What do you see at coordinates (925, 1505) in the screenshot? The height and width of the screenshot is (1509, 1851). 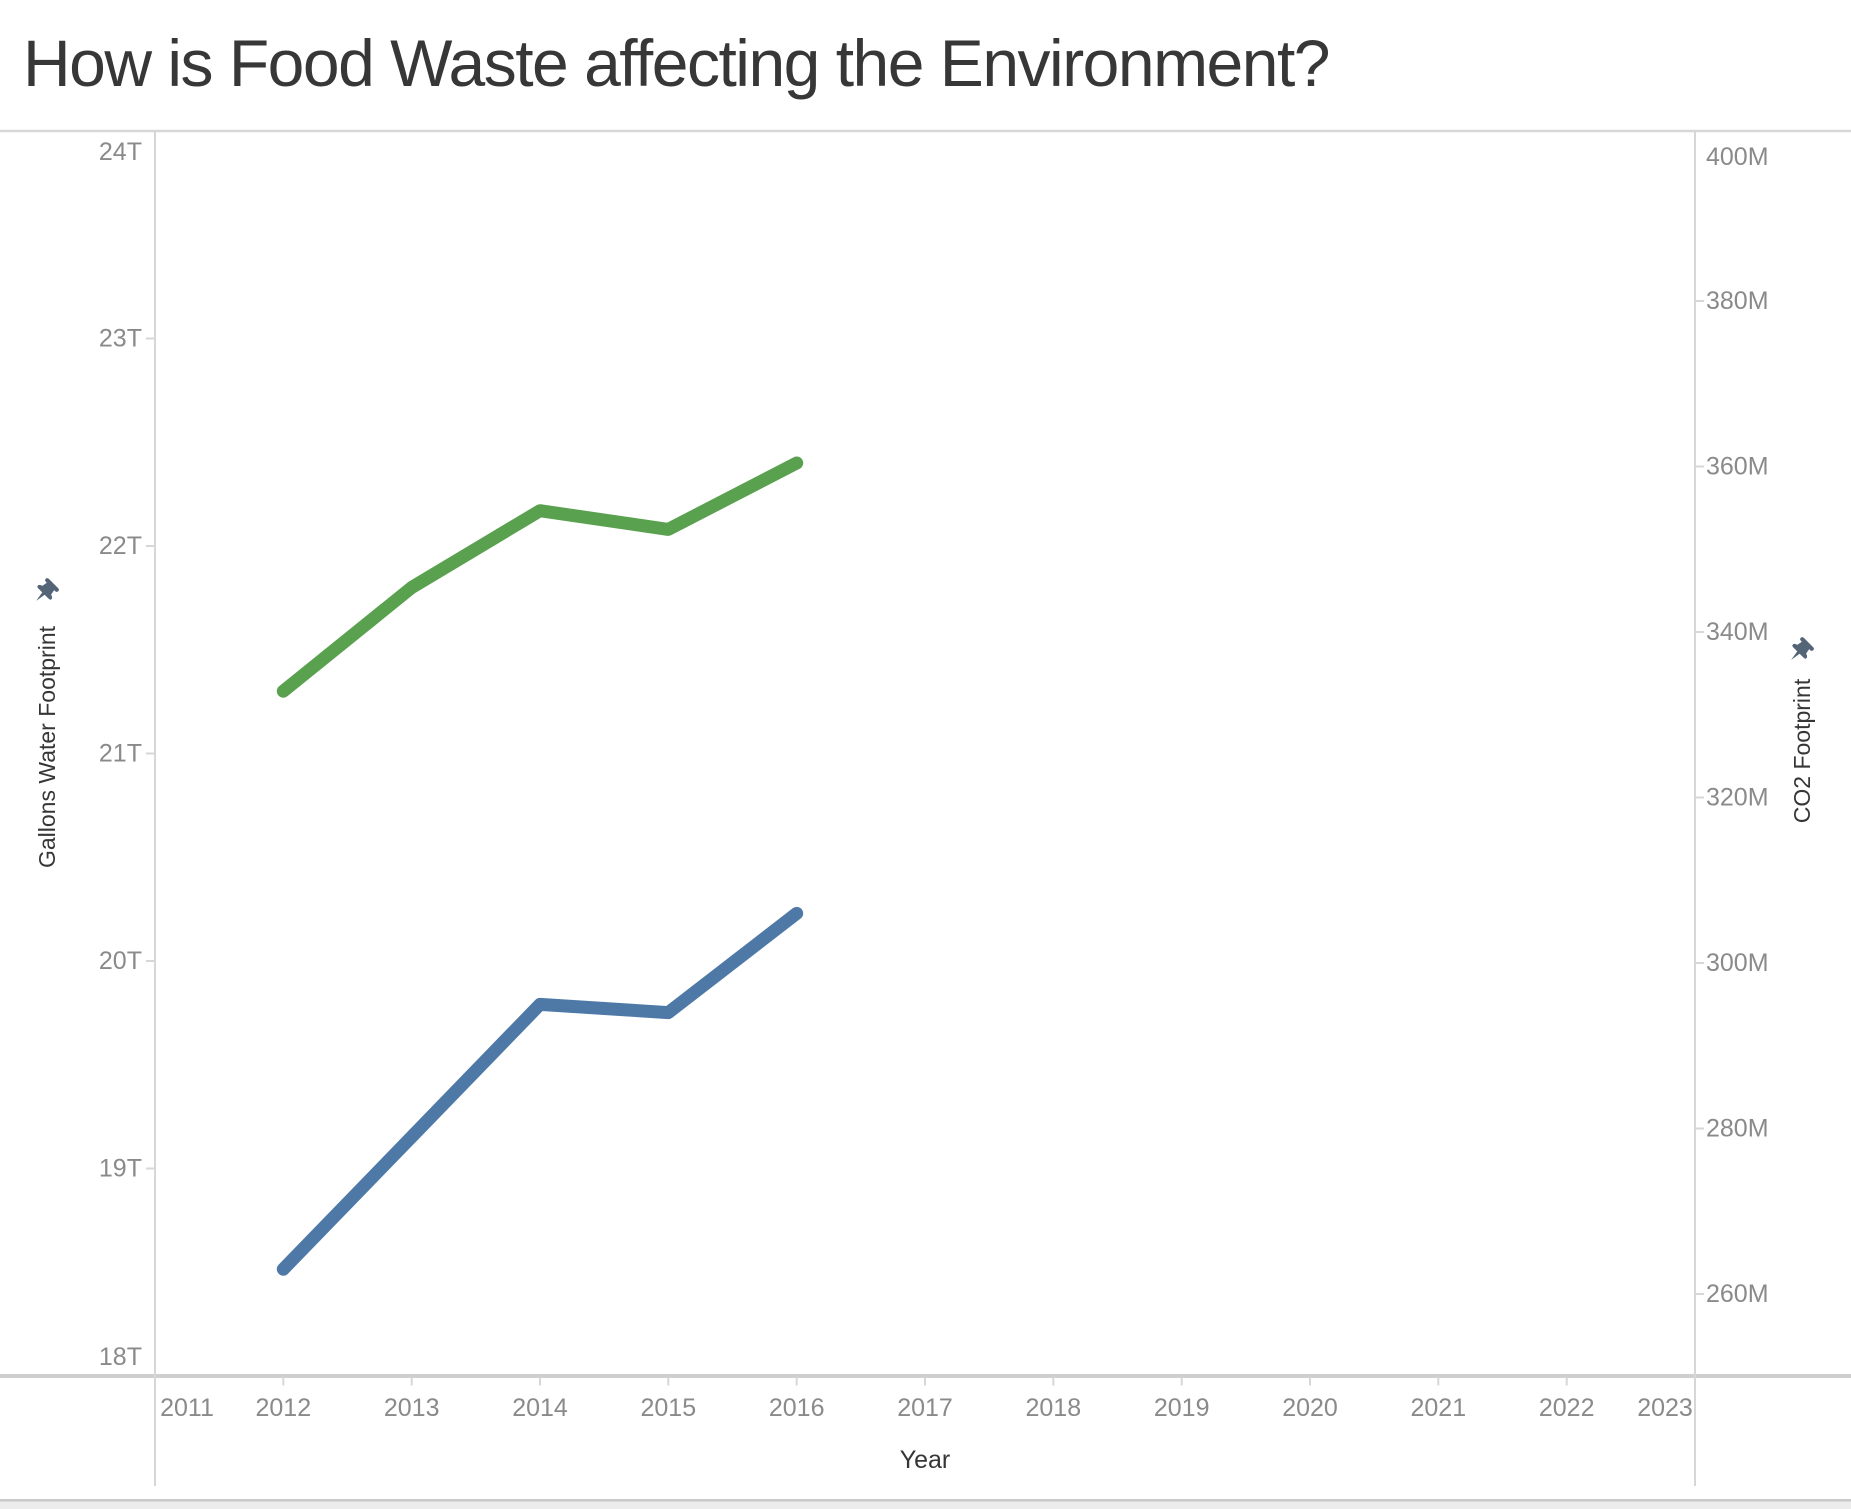 I see `bottom-scrollbar-track` at bounding box center [925, 1505].